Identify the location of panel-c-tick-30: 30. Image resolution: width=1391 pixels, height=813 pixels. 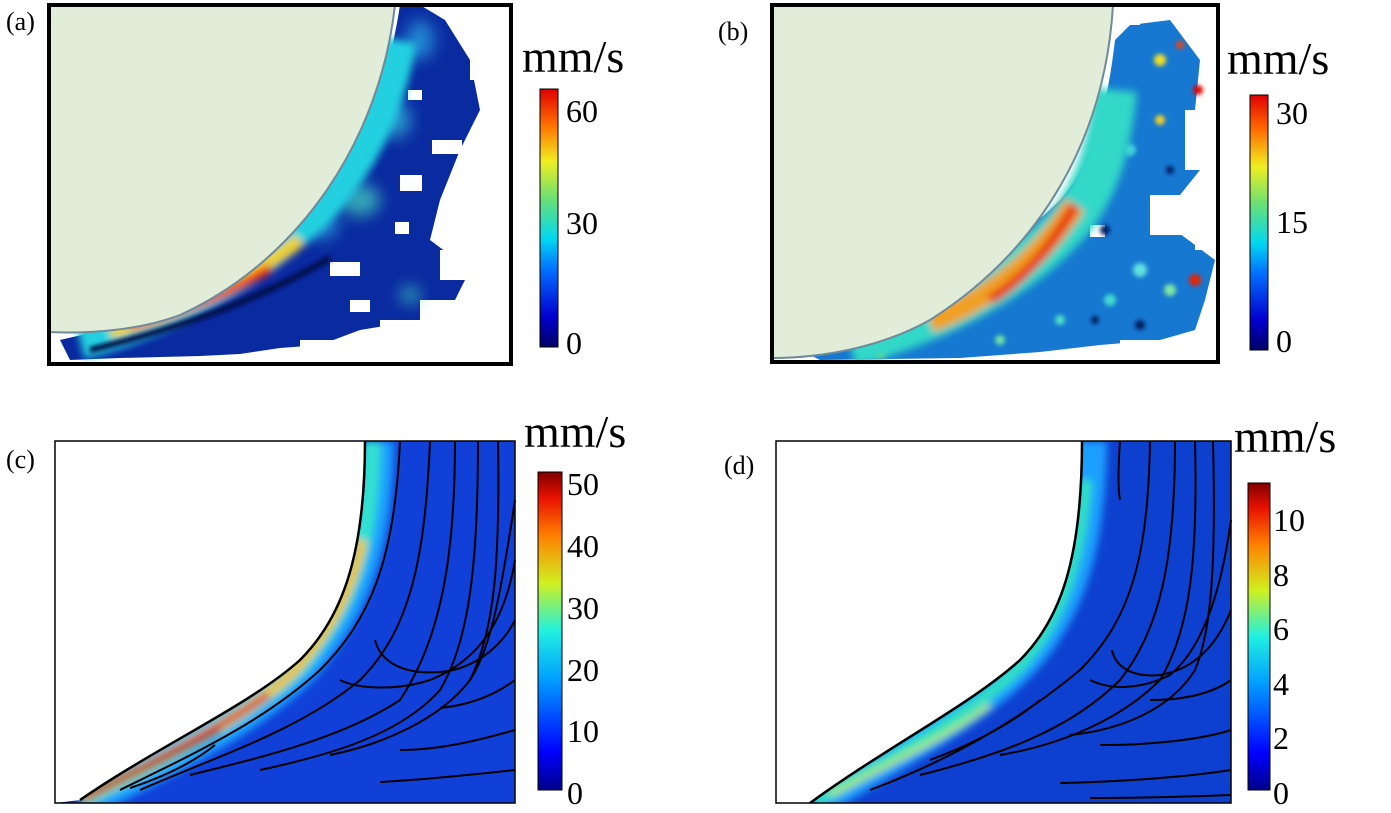
(583, 608).